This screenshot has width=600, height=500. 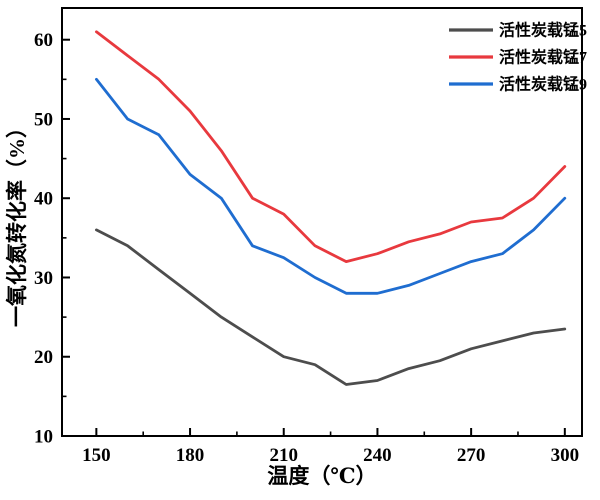 What do you see at coordinates (43, 40) in the screenshot?
I see `y-axis-tick-label: 60` at bounding box center [43, 40].